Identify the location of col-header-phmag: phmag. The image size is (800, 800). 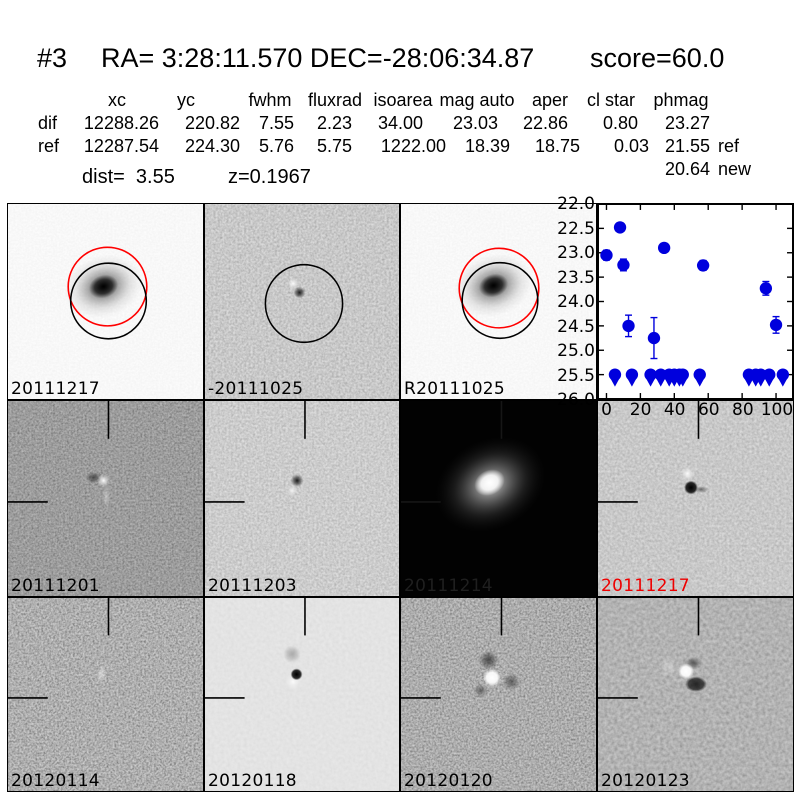
(681, 100).